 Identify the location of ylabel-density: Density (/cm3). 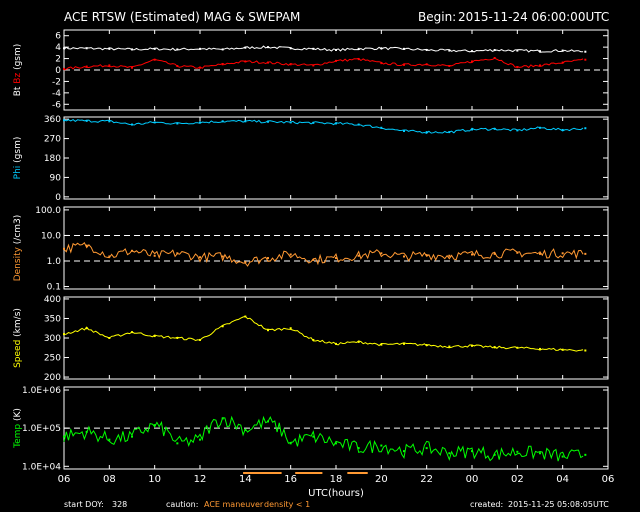
(18, 248).